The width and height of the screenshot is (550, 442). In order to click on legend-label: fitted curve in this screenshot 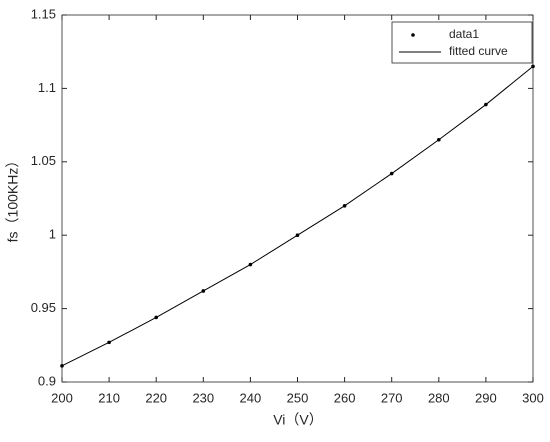, I will do `click(478, 51)`.